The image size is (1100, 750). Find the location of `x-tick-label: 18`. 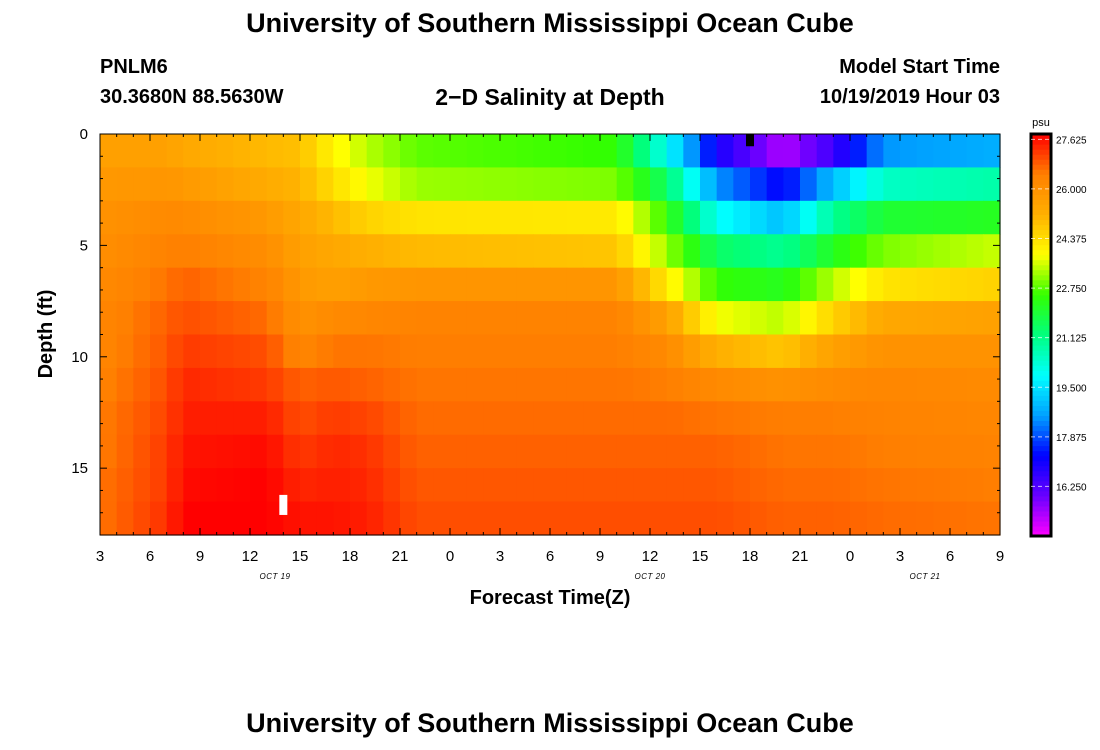

x-tick-label: 18 is located at coordinates (750, 556).